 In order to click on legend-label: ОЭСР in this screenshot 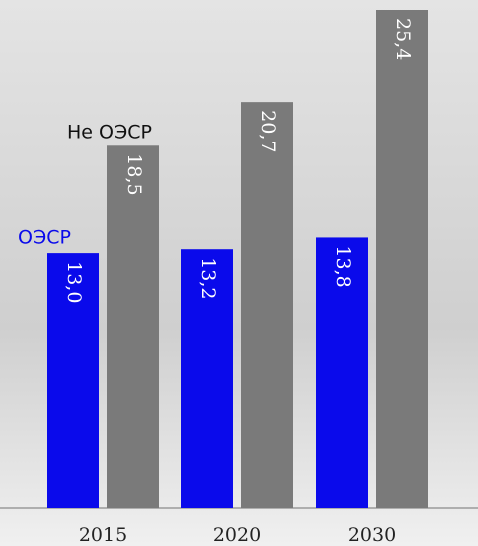, I will do `click(44, 238)`.